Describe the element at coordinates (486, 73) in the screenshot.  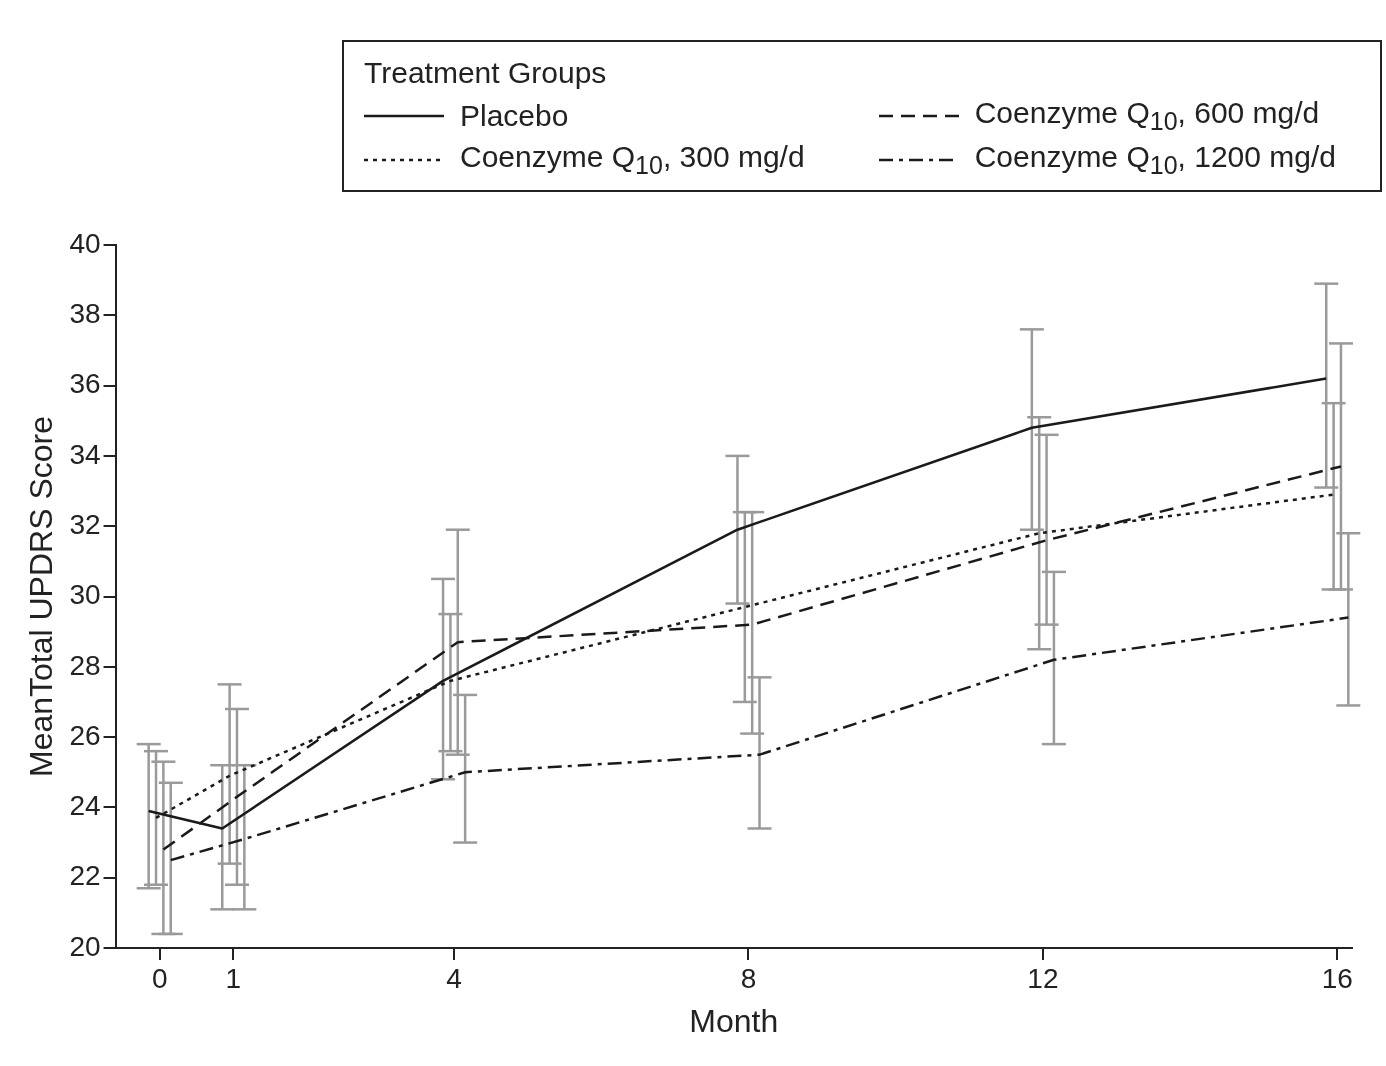
I see `legend-title: Treatment Groups` at that location.